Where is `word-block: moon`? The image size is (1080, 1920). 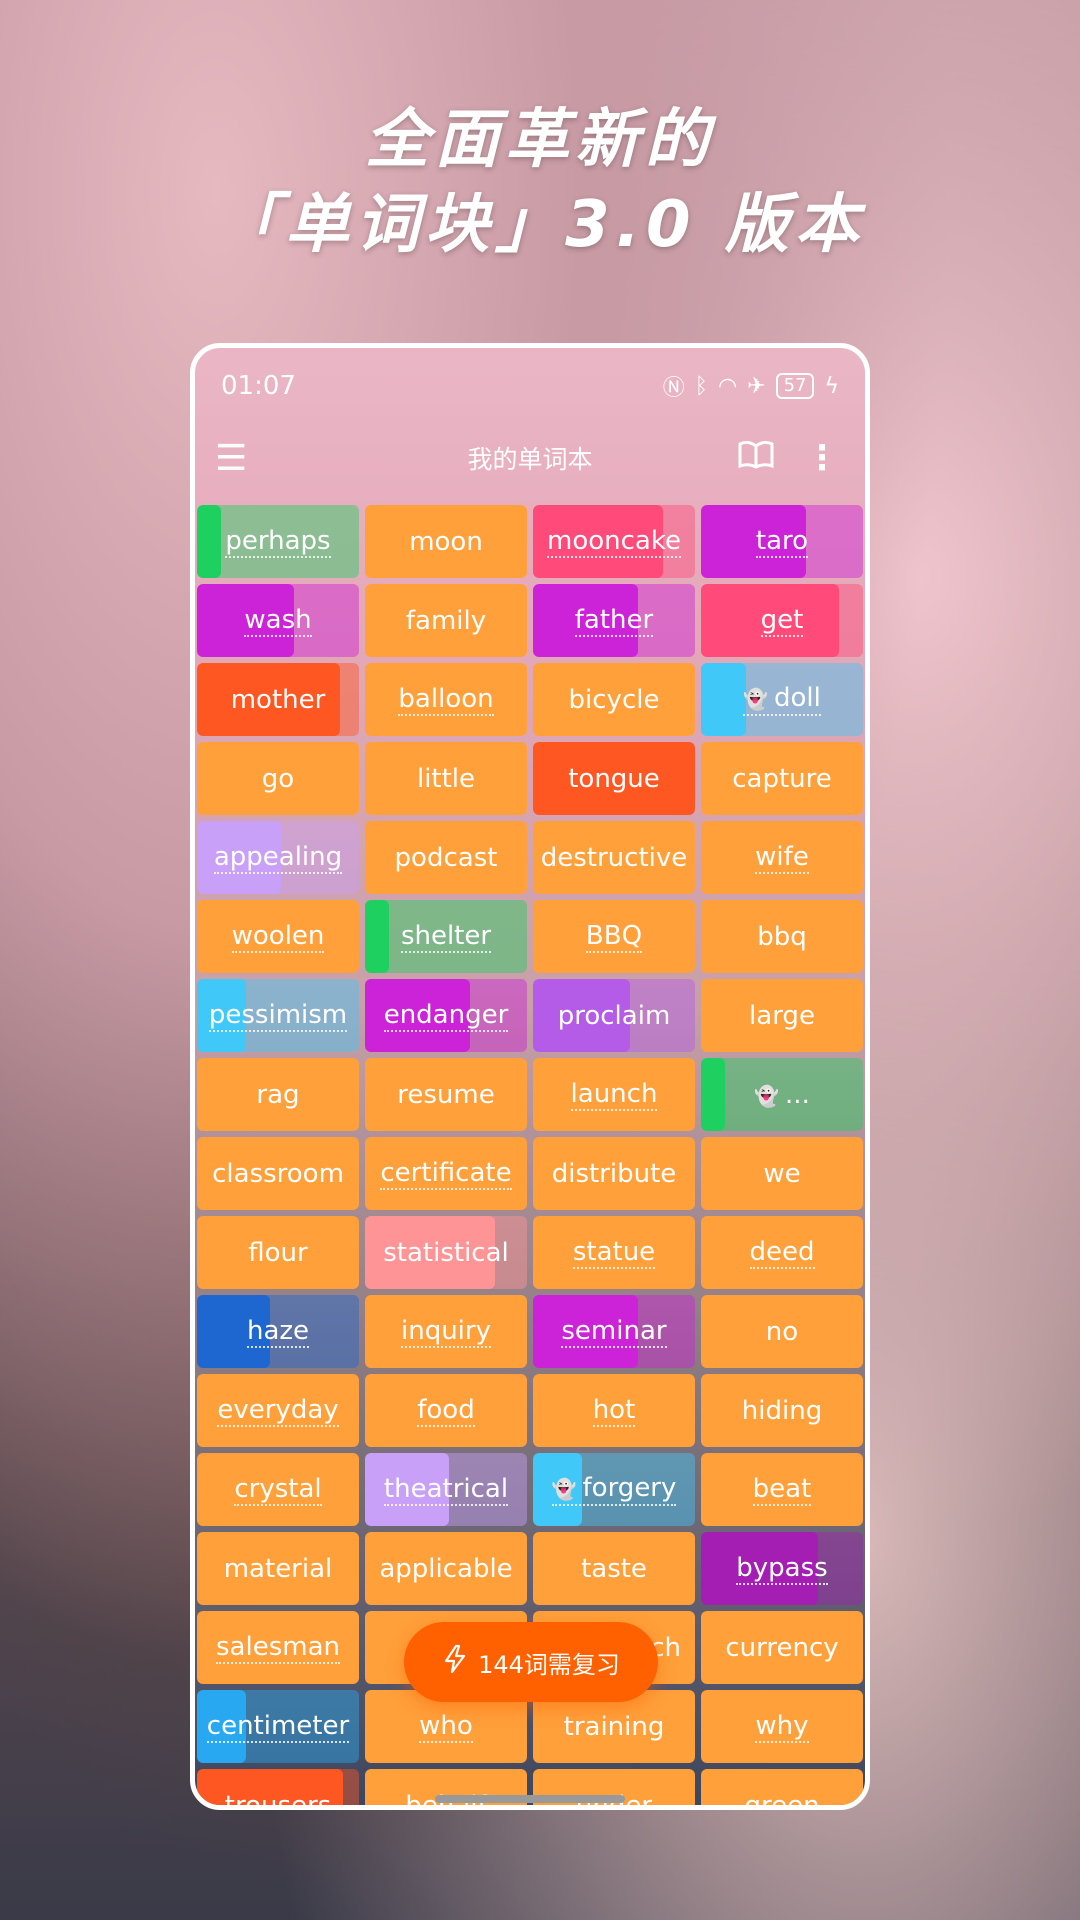 word-block: moon is located at coordinates (446, 541).